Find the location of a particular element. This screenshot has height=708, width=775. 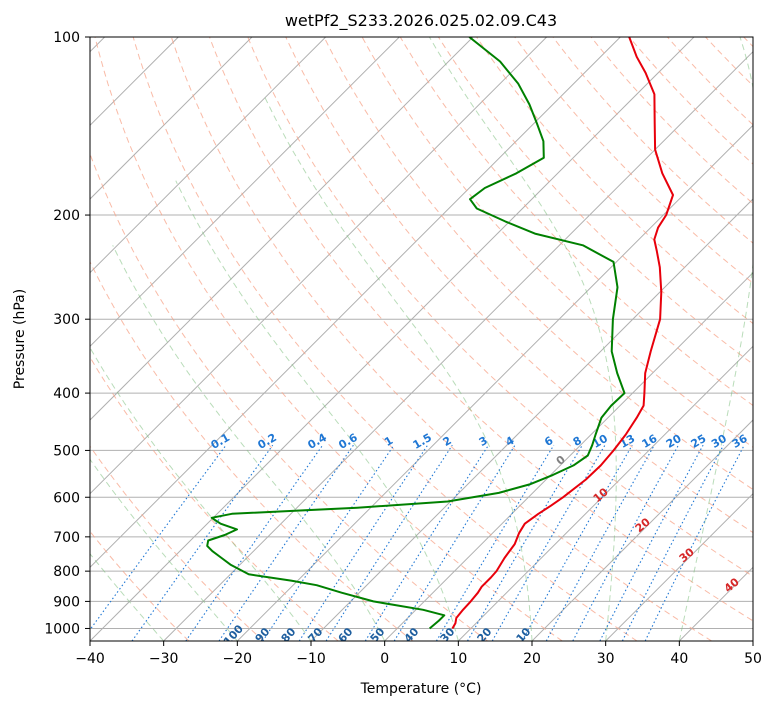

chart-title: wetPf2_S233.2026.025.02.09.C43 is located at coordinates (421, 21).